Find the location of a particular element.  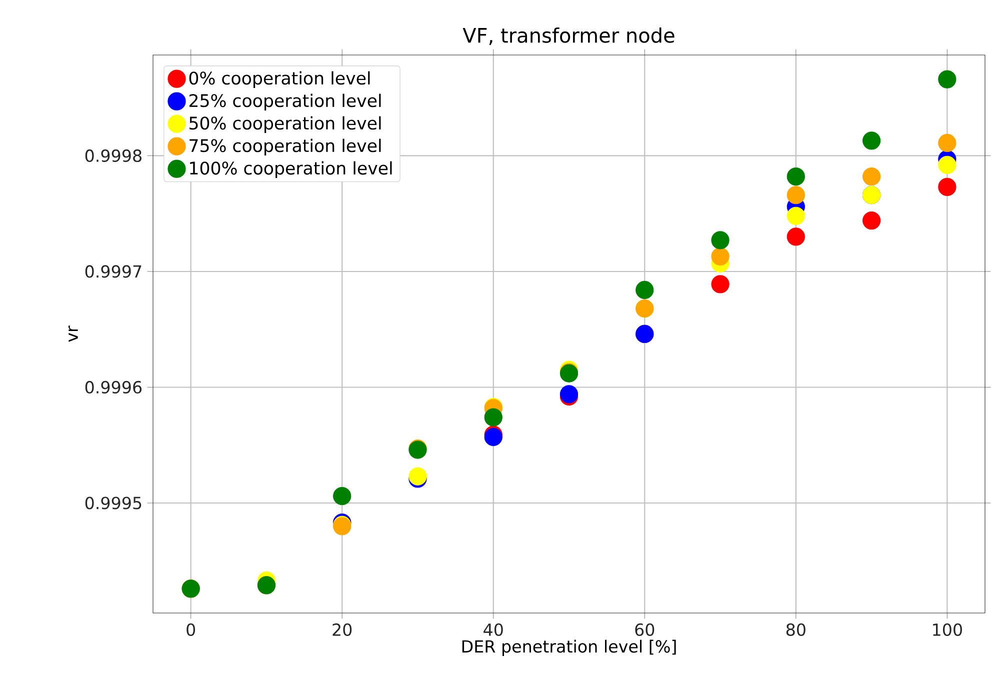

x-tick-label: 20 is located at coordinates (342, 629).